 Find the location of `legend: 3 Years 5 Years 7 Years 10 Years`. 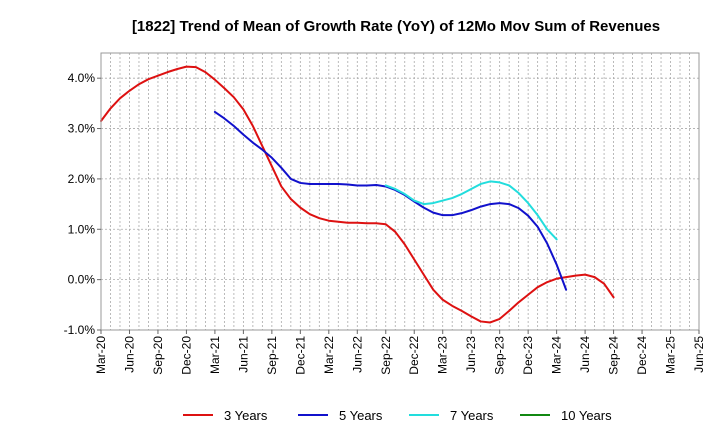

legend: 3 Years 5 Years 7 Years 10 Years is located at coordinates (397, 415).